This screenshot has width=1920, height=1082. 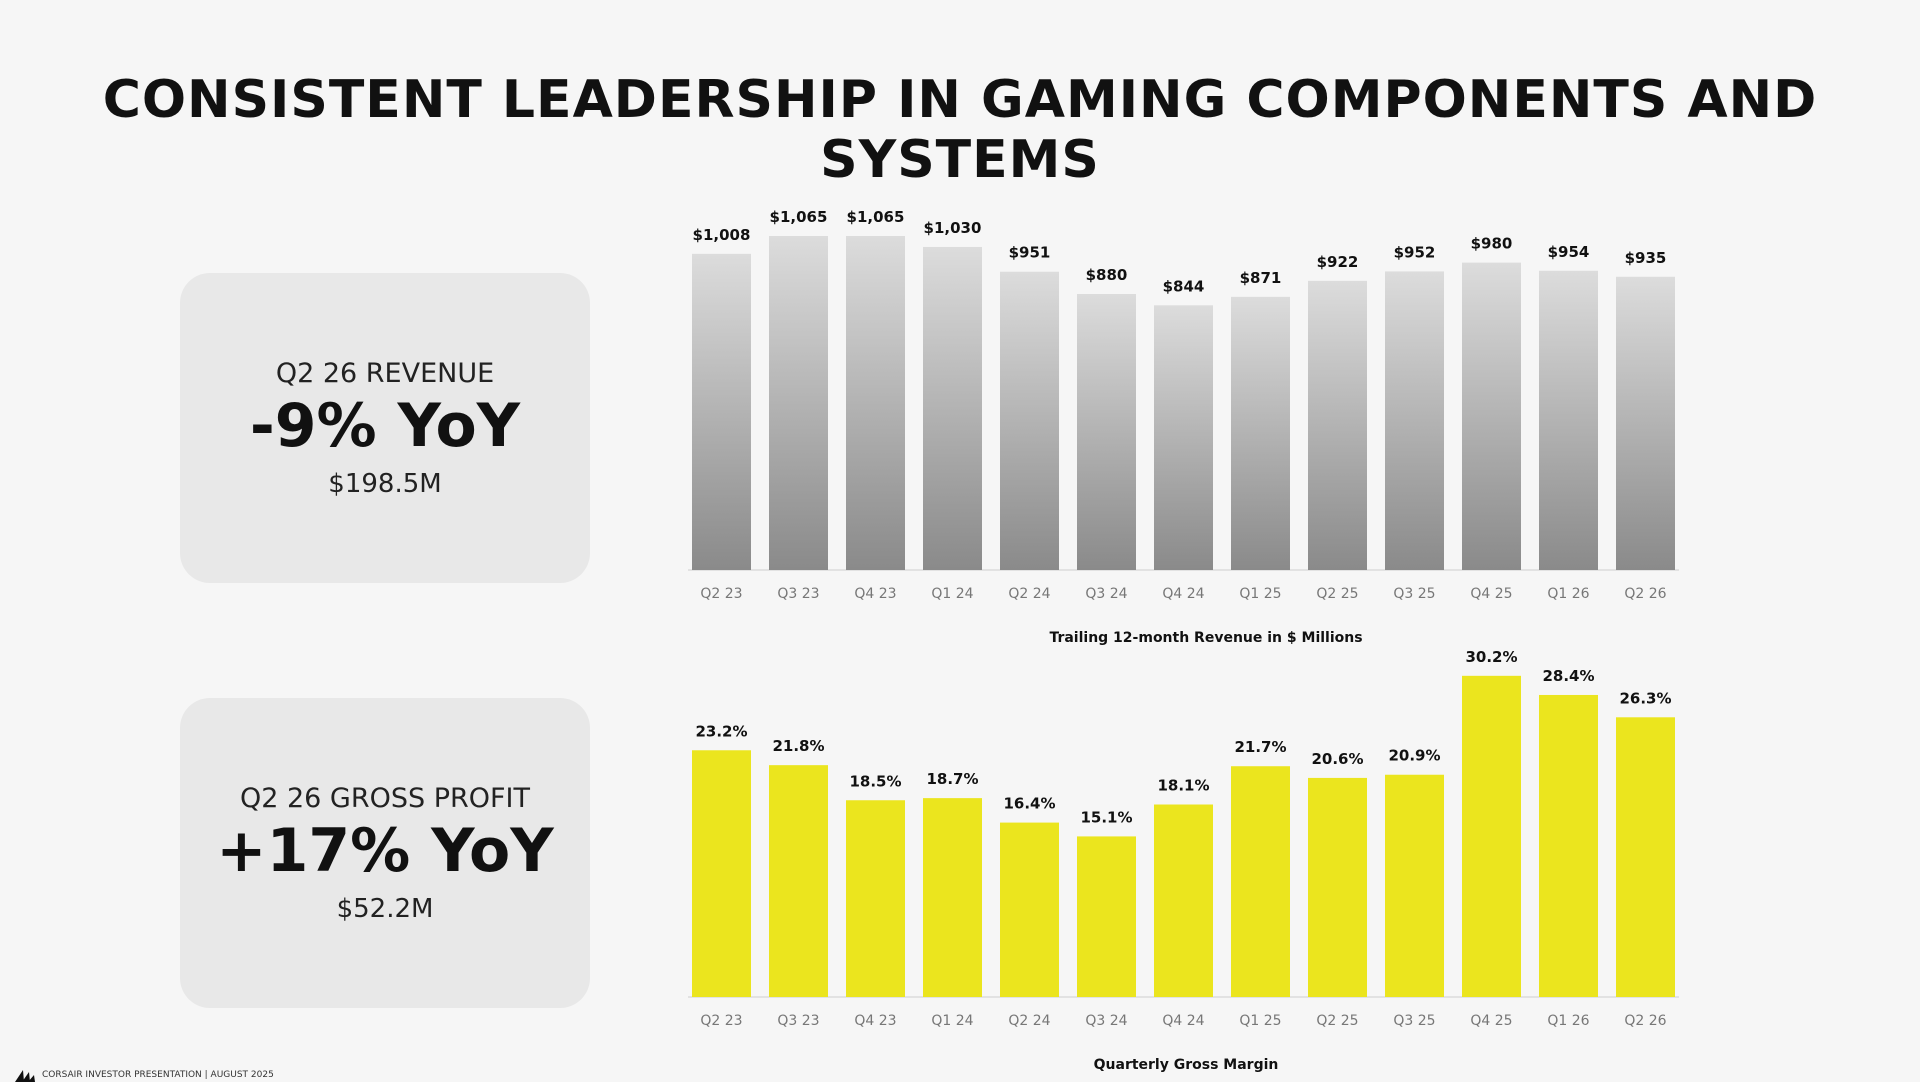 I want to click on revenue-kpi-change: -9% YoY, so click(x=385, y=426).